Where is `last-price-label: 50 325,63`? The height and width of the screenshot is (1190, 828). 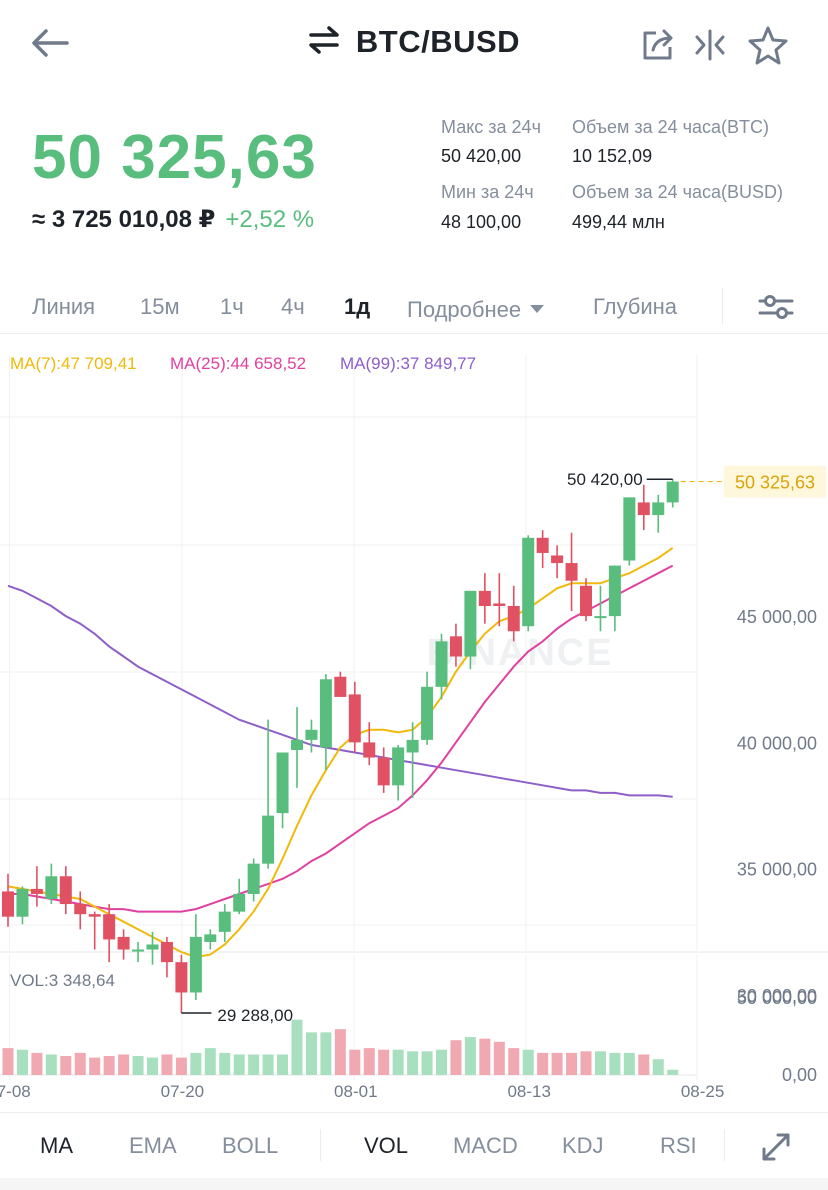
last-price-label: 50 325,63 is located at coordinates (775, 483).